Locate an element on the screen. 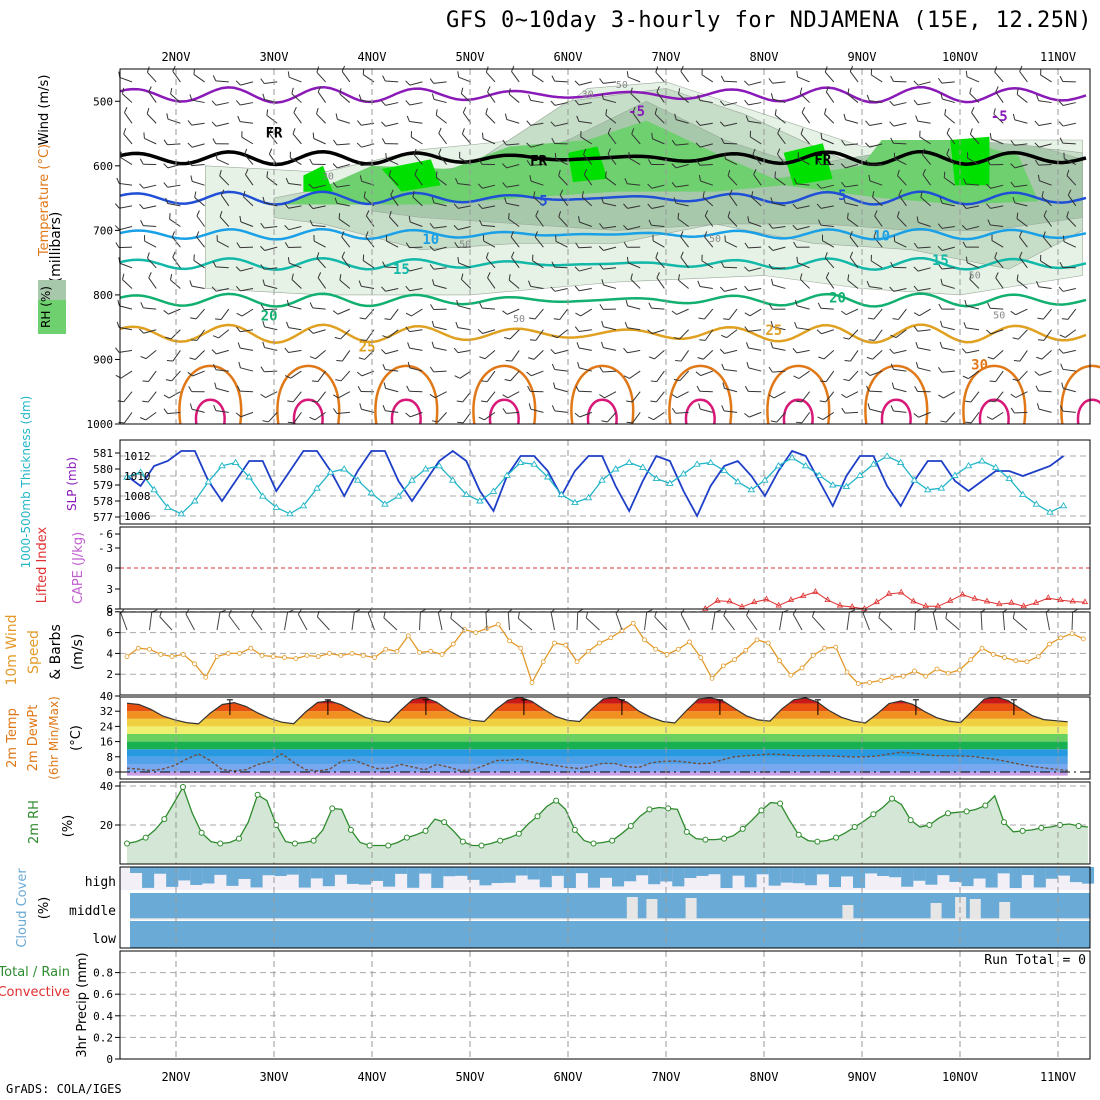 This screenshot has height=1100, width=1100. temperature-legend-label: Temperature (°C) is located at coordinates (44, 200).